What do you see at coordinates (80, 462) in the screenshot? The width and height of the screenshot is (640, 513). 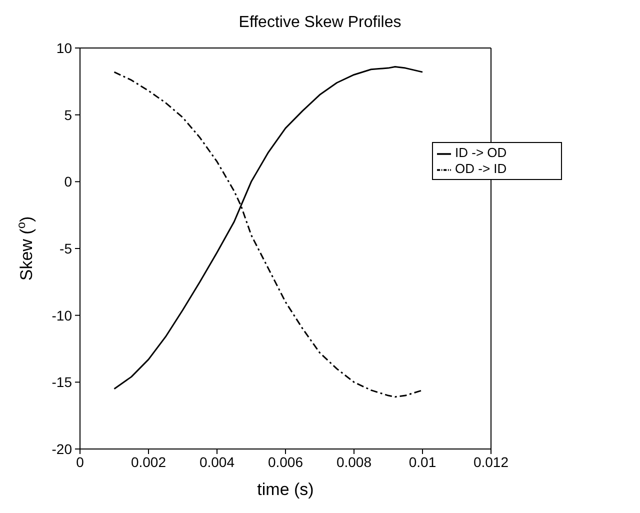 I see `x-tick-label: 0` at bounding box center [80, 462].